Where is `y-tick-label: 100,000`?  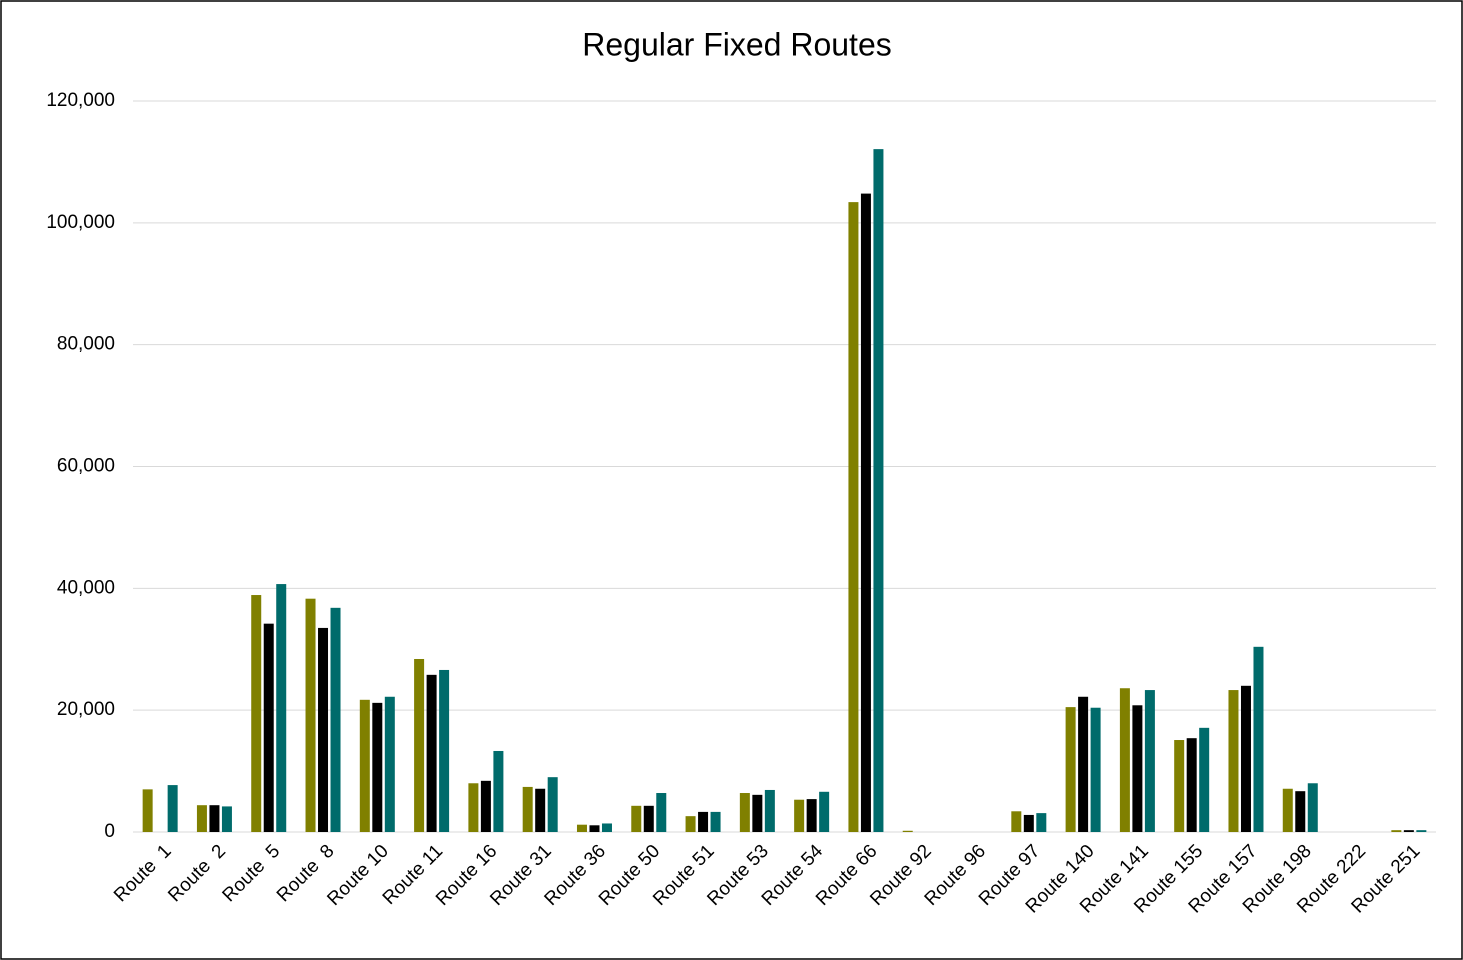
y-tick-label: 100,000 is located at coordinates (80, 222).